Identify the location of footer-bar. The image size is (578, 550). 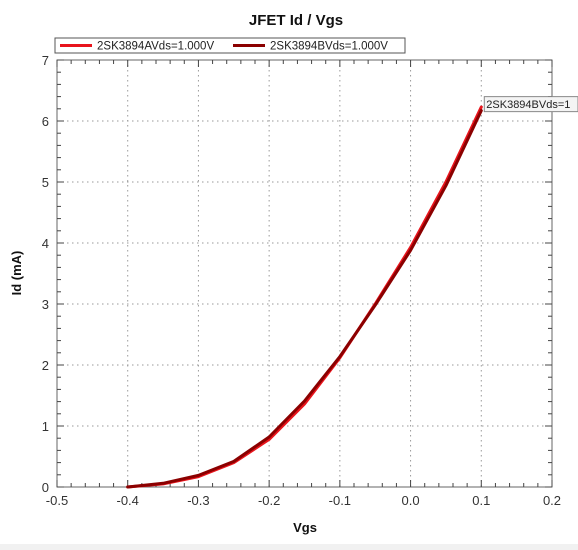
(289, 547).